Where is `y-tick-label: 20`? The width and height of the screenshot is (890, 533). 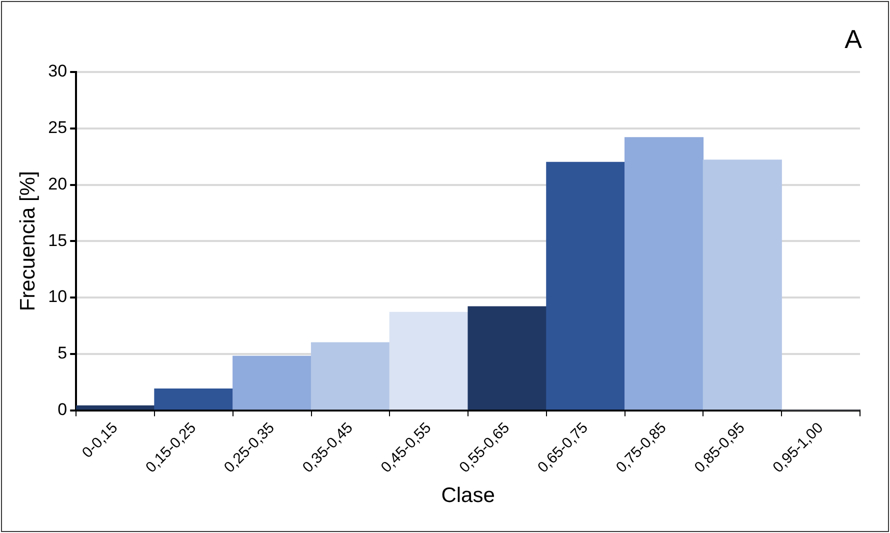 y-tick-label: 20 is located at coordinates (58, 184).